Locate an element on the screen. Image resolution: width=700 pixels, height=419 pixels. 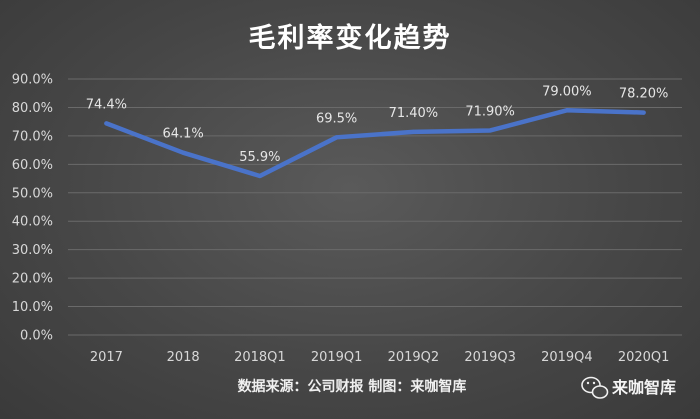
chart-title: 毛利率变化趋势 is located at coordinates (350, 38).